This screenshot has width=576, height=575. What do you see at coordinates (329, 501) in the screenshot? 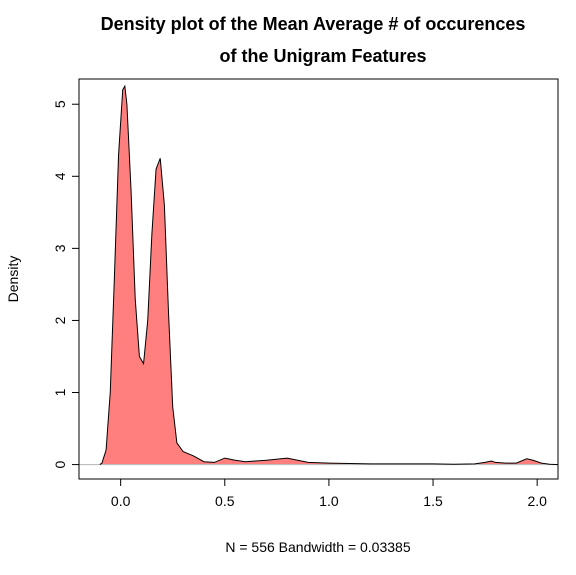
I see `x-tick-label: 1.0` at bounding box center [329, 501].